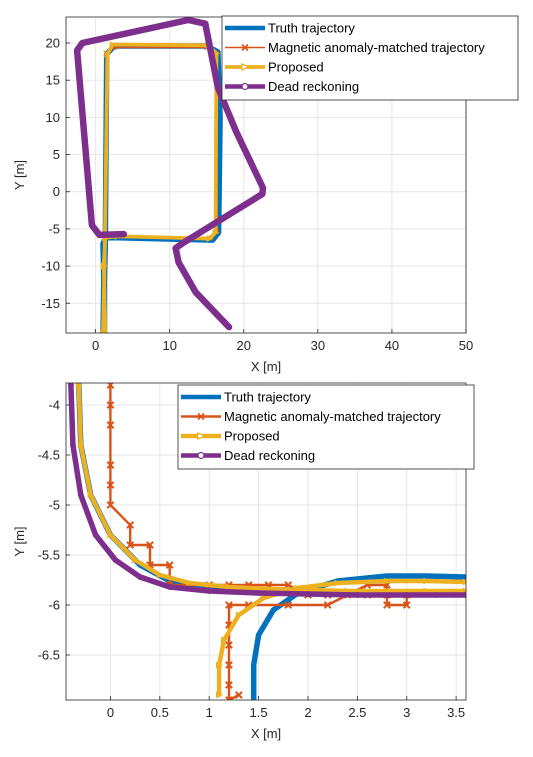  I want to click on y-tick-label: -6, so click(54, 605).